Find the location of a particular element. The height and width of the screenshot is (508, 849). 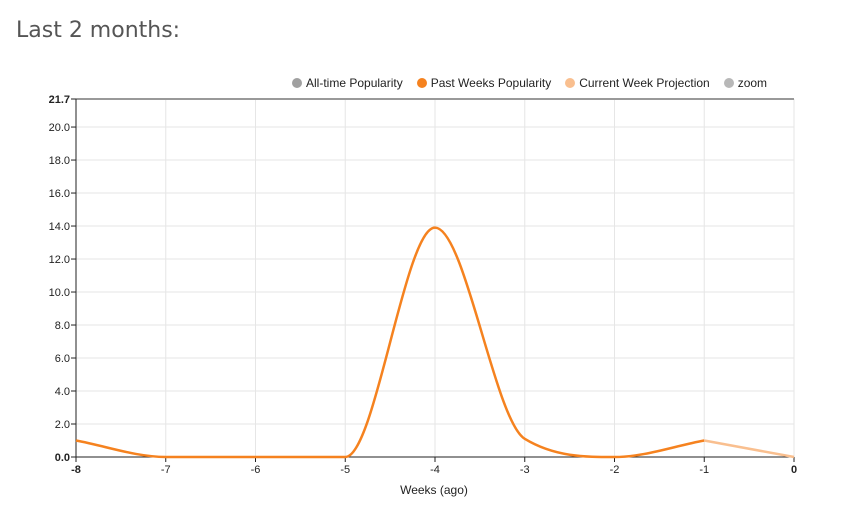

y-tick-label: 20.0 is located at coordinates (59, 128).